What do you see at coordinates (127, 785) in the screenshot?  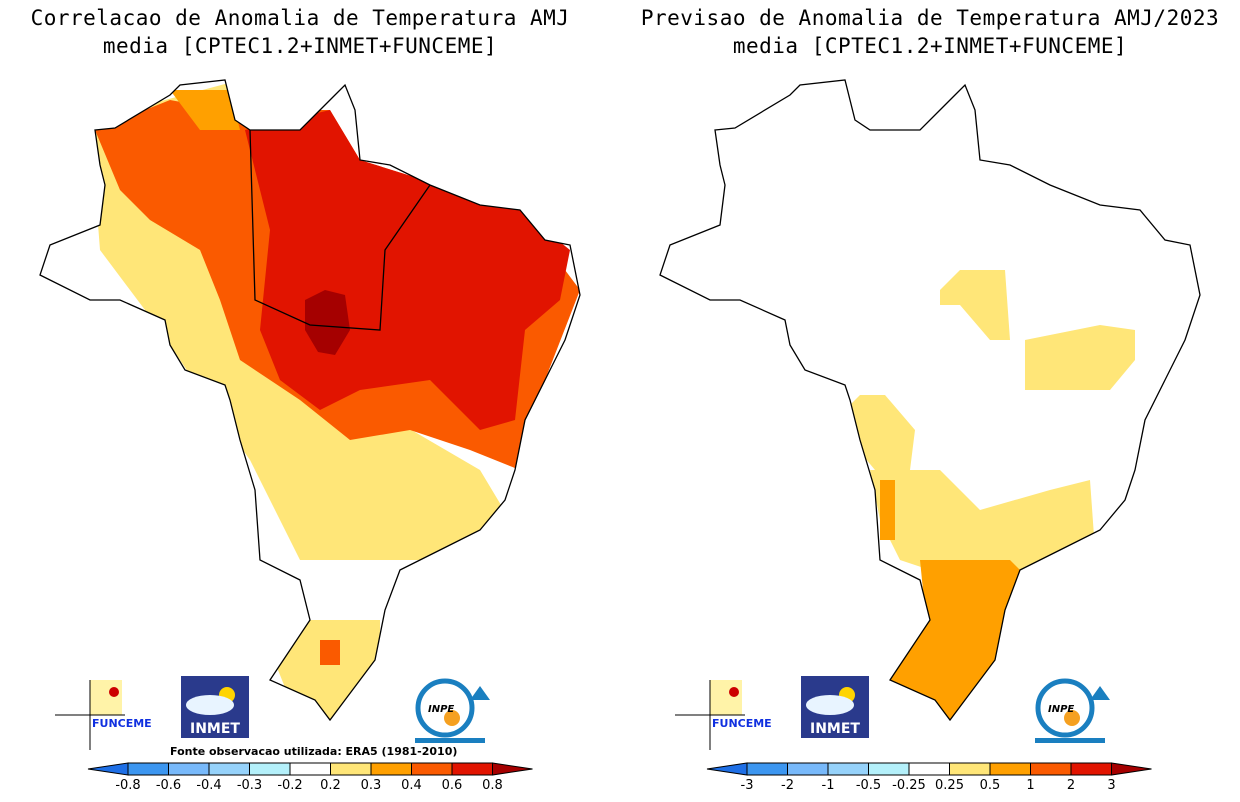 I see `colorbar-tick-label: -0.8` at bounding box center [127, 785].